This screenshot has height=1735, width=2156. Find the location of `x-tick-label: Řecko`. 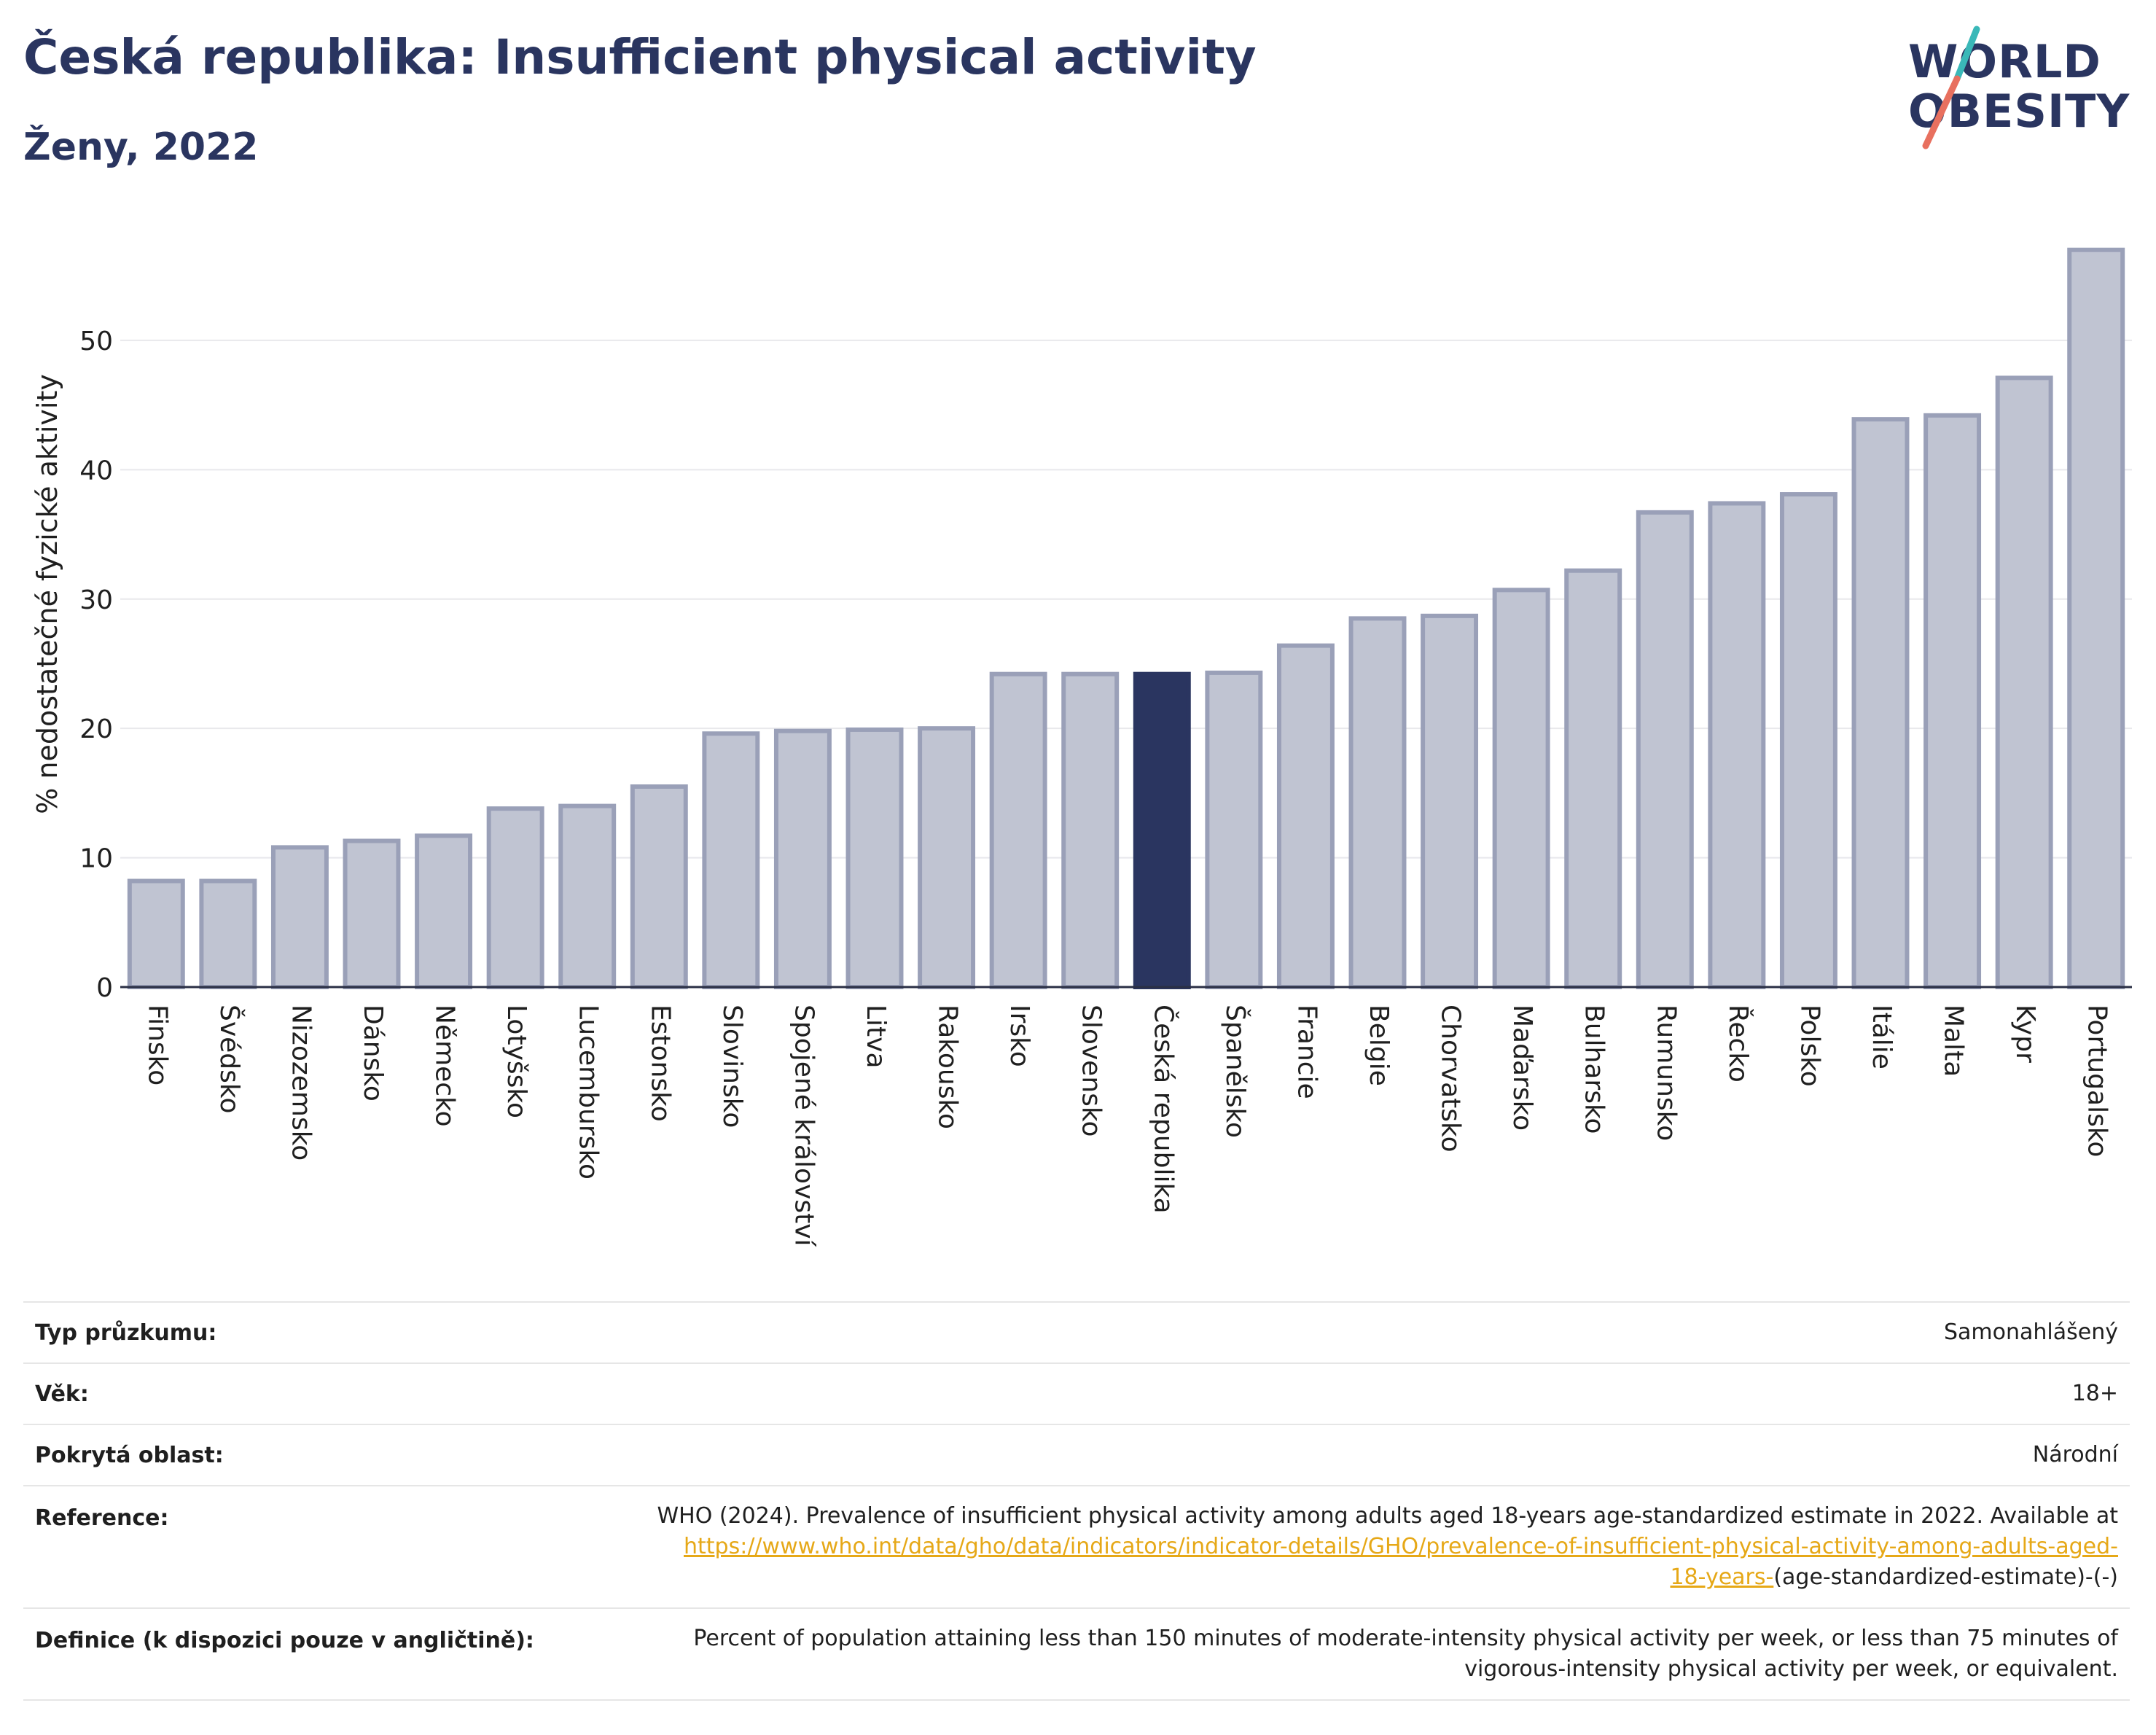

x-tick-label: Řecko is located at coordinates (1739, 1044).